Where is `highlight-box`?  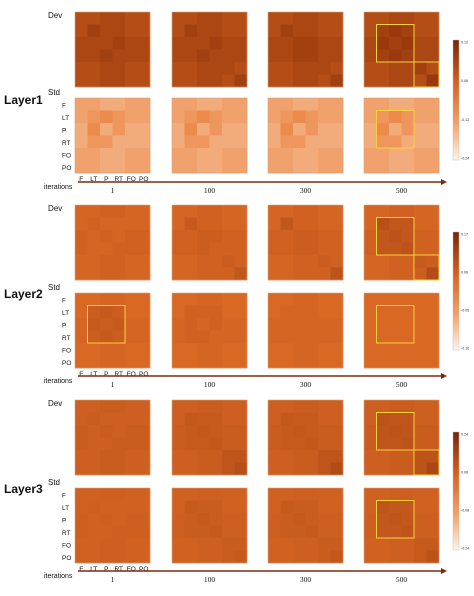 highlight-box is located at coordinates (395, 236).